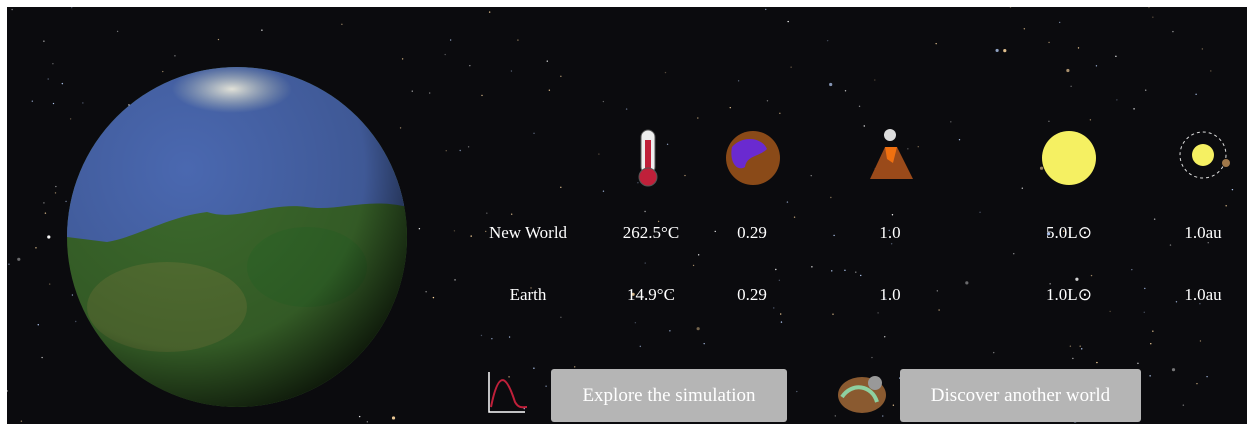 Image resolution: width=1253 pixels, height=424 pixels. Describe the element at coordinates (528, 232) in the screenshot. I see `planet-name: New World` at that location.